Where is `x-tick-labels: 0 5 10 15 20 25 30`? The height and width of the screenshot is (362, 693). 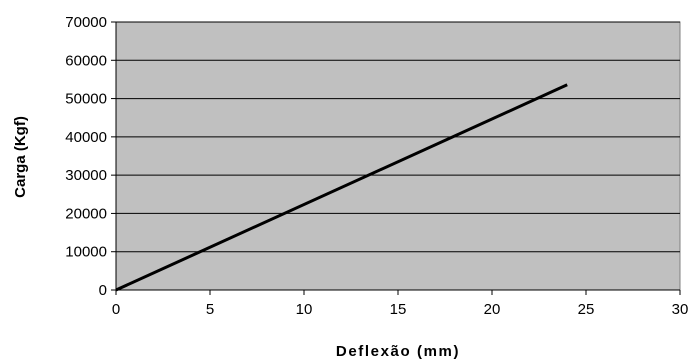 x-tick-labels: 0 5 10 15 20 25 30 is located at coordinates (400, 309).